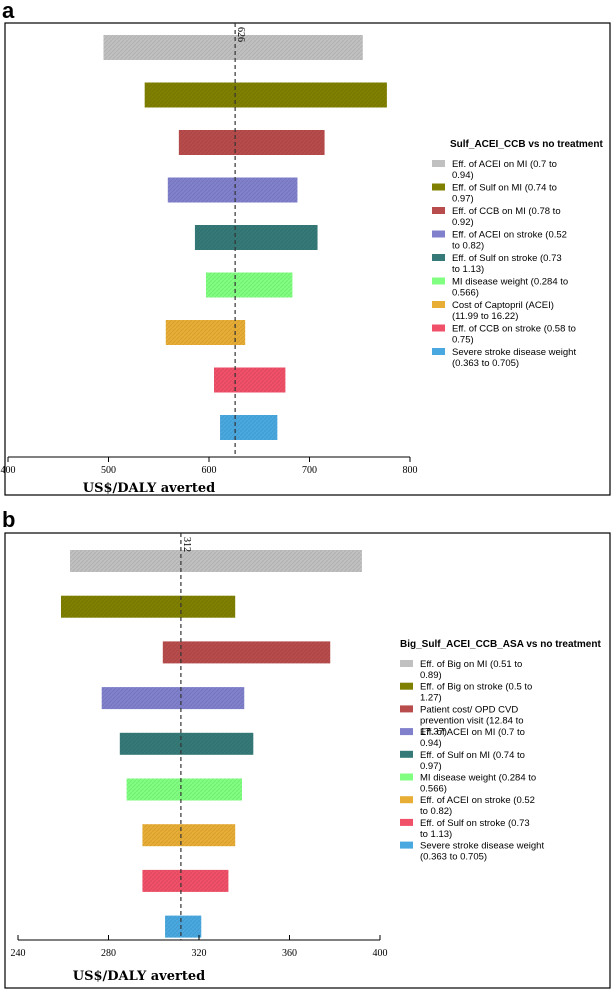  What do you see at coordinates (8, 519) in the screenshot?
I see `panel-letter: b` at bounding box center [8, 519].